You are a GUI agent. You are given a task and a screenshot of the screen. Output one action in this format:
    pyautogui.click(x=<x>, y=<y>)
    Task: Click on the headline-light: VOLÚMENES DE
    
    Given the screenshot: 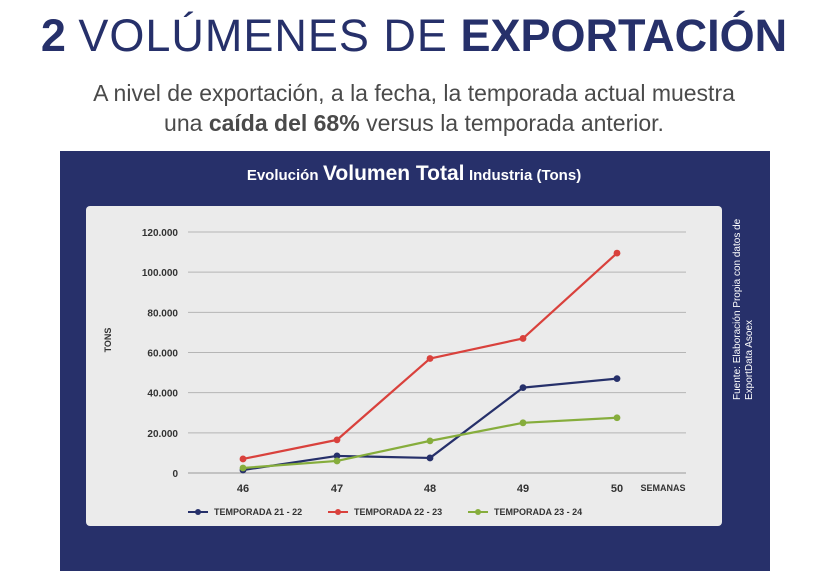 What is the action you would take?
    pyautogui.click(x=263, y=35)
    